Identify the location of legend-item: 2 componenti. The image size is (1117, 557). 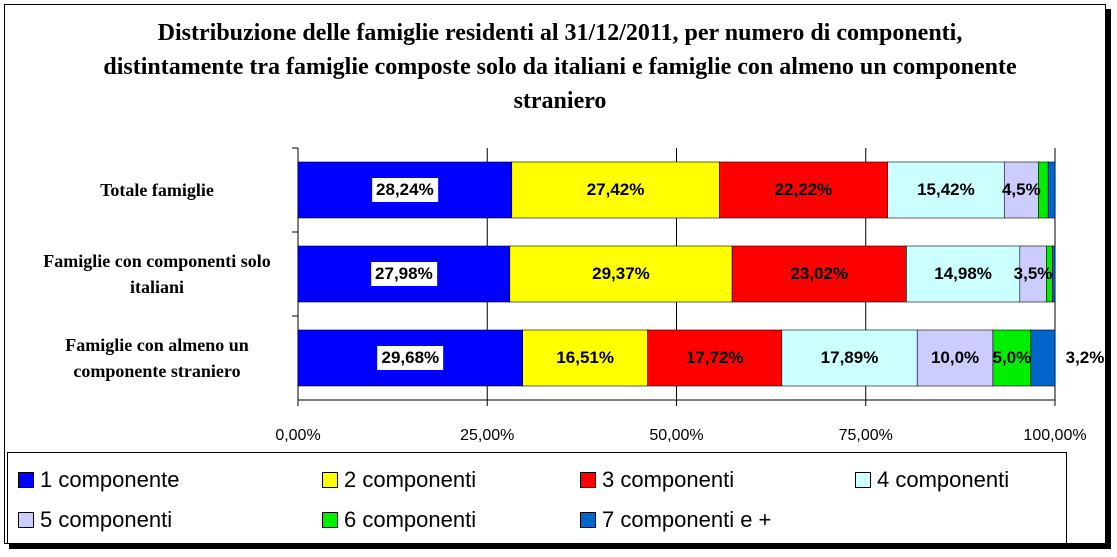
(399, 480).